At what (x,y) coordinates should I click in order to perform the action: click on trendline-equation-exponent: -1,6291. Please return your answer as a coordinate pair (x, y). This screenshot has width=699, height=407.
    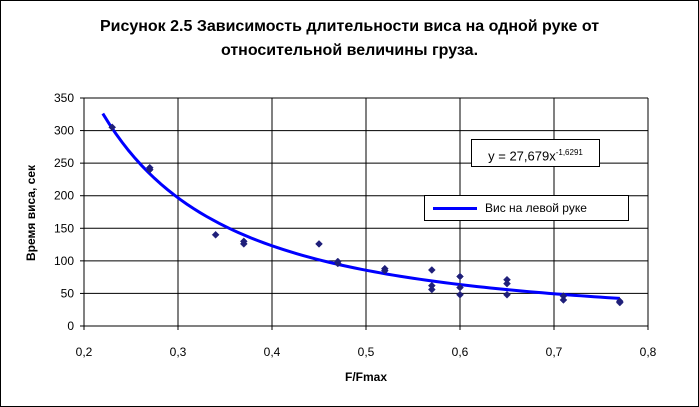
    Looking at the image, I should click on (569, 152).